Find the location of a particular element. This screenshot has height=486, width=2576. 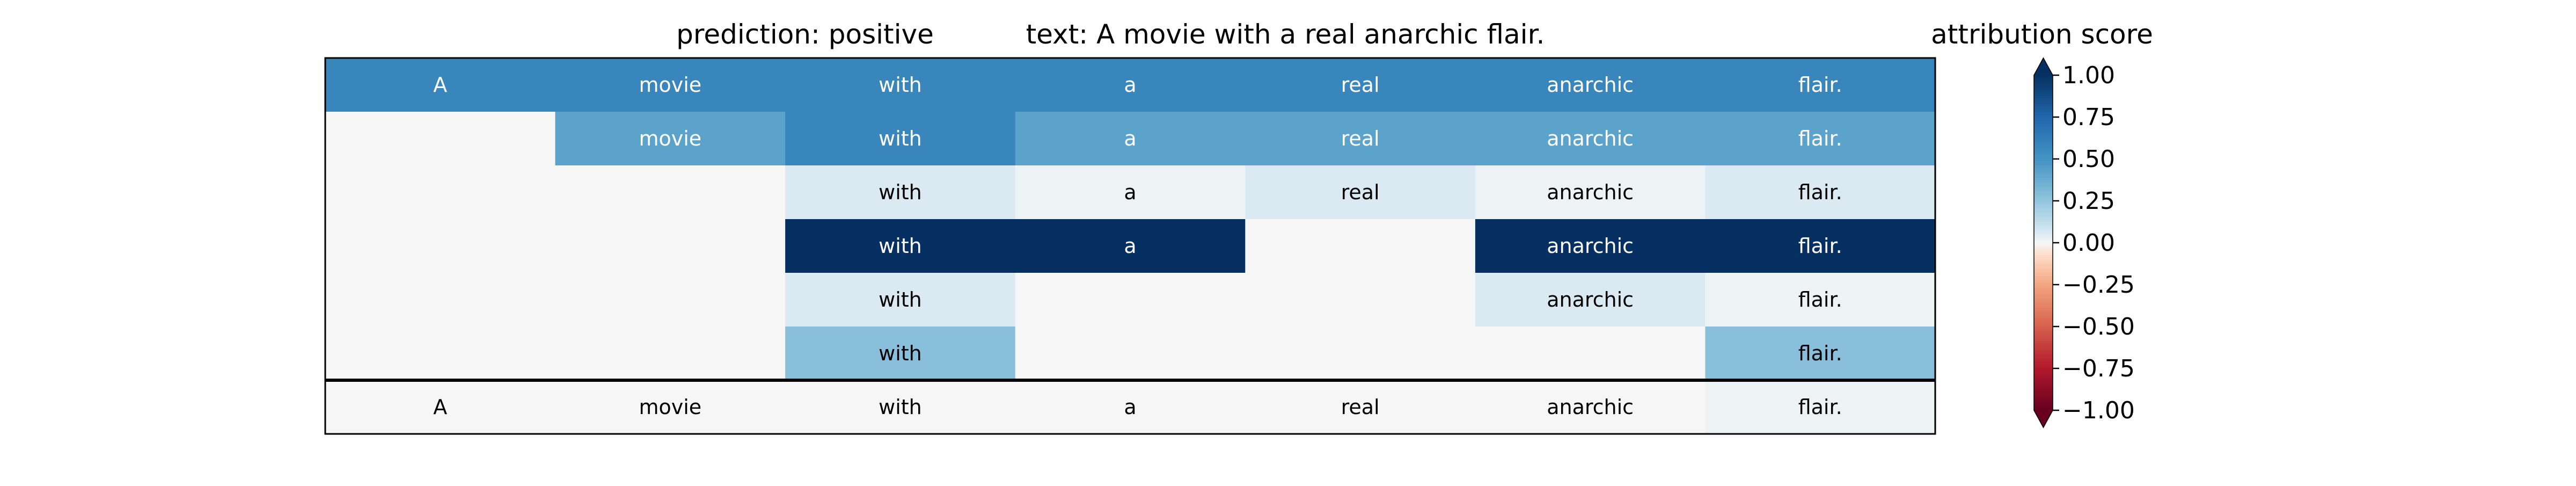

token-label: real is located at coordinates (1360, 85).